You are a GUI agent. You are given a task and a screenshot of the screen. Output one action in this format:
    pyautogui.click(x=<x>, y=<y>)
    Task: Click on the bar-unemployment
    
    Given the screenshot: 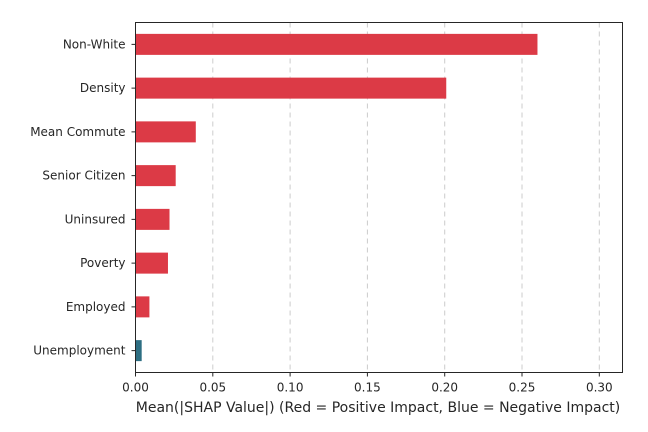 What is the action you would take?
    pyautogui.click(x=138, y=351)
    